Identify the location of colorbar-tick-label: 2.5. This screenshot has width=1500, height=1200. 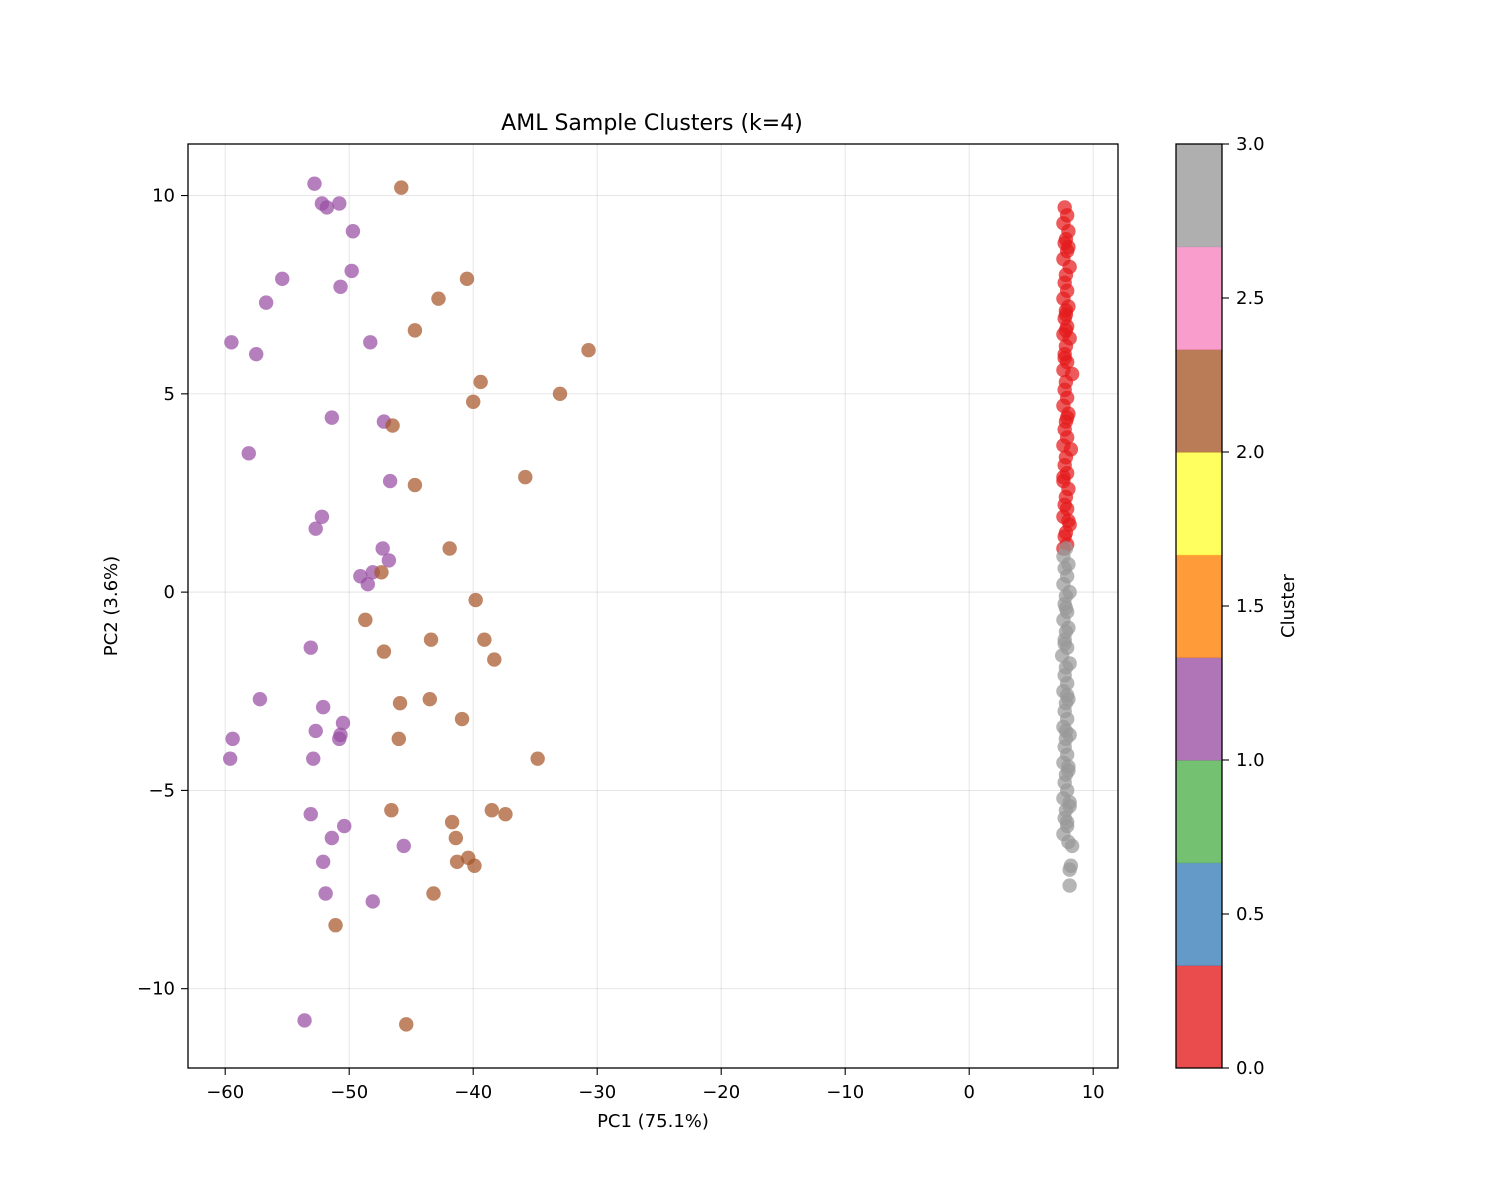
(1250, 298).